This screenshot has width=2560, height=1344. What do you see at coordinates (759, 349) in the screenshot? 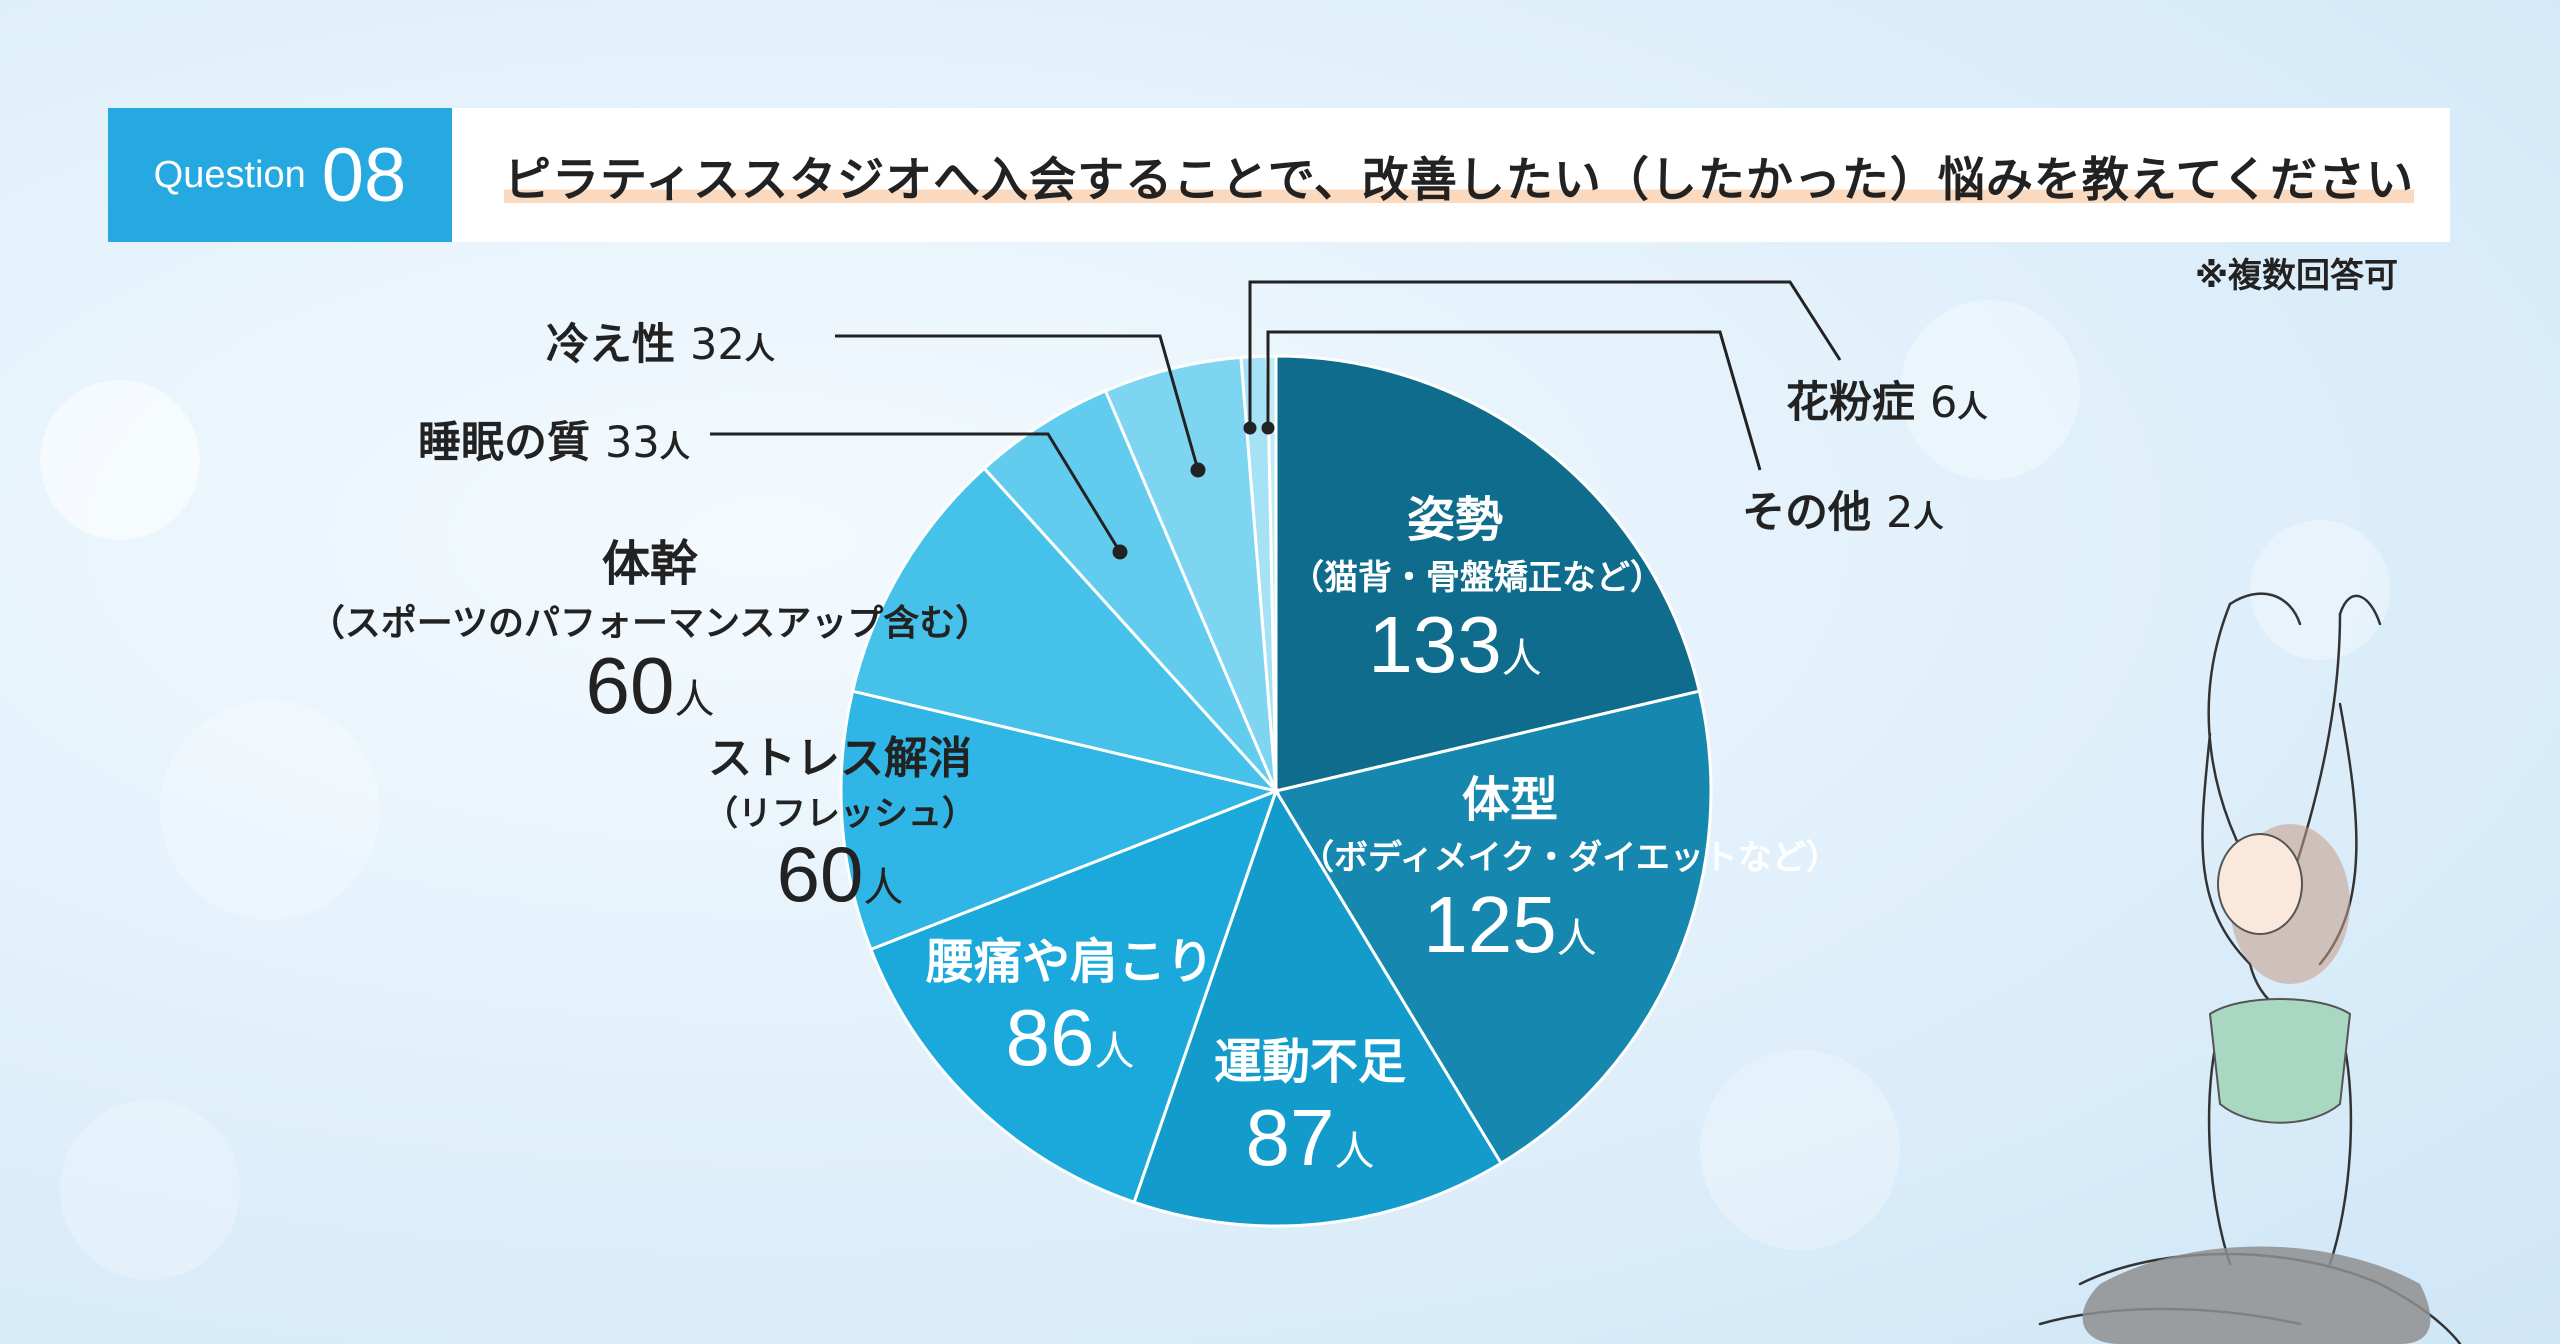
I see `slice-unit-cold: 人` at bounding box center [759, 349].